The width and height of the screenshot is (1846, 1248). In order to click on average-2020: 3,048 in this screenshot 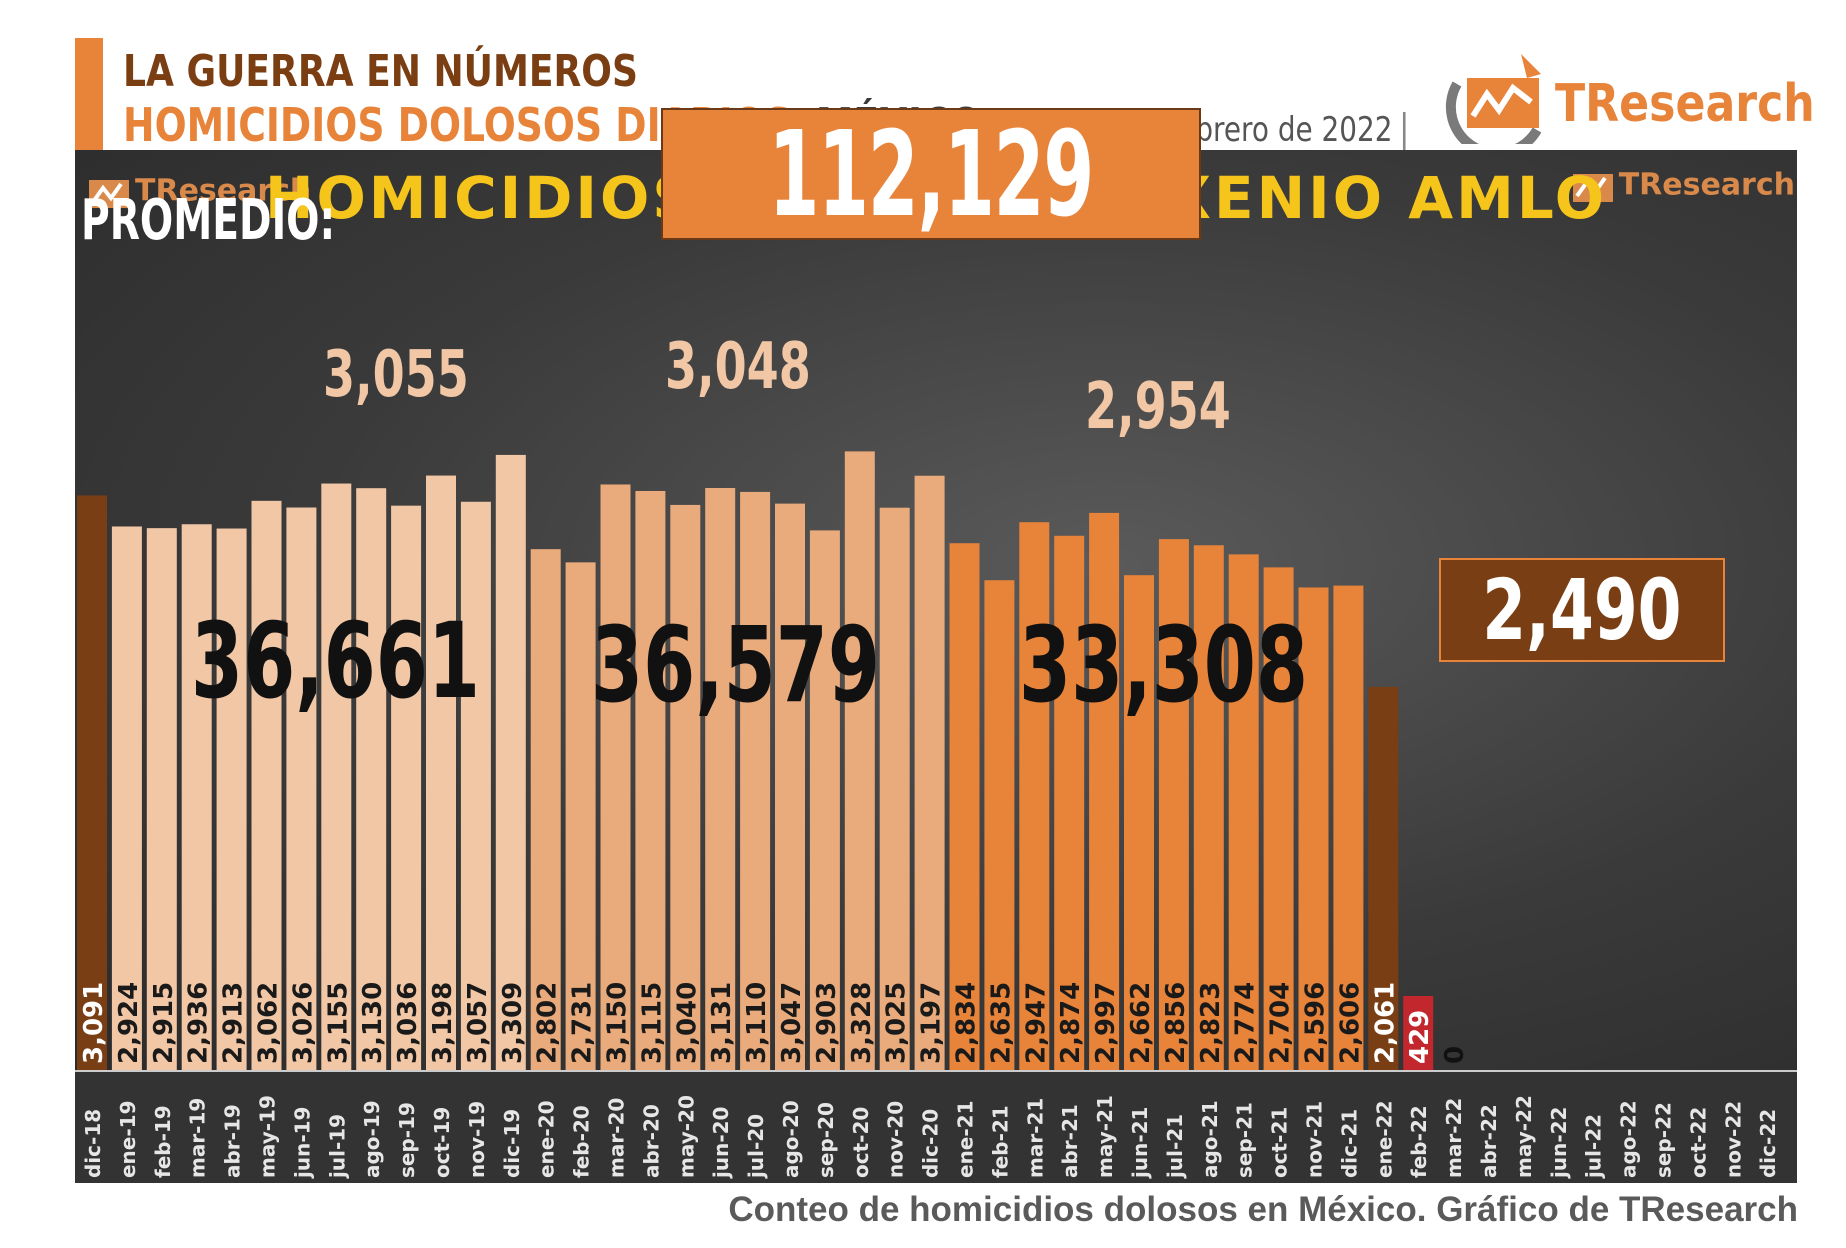, I will do `click(738, 367)`.